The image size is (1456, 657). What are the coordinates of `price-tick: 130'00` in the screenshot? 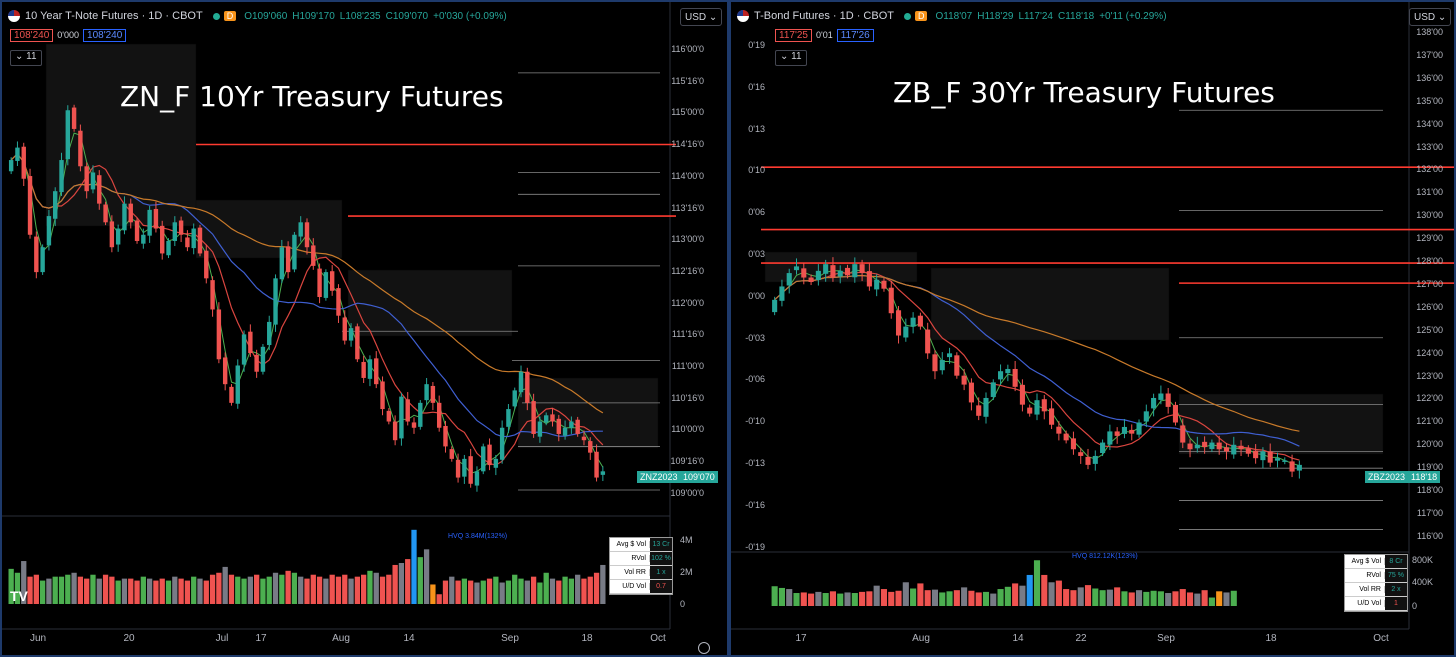 It's located at (1429, 215).